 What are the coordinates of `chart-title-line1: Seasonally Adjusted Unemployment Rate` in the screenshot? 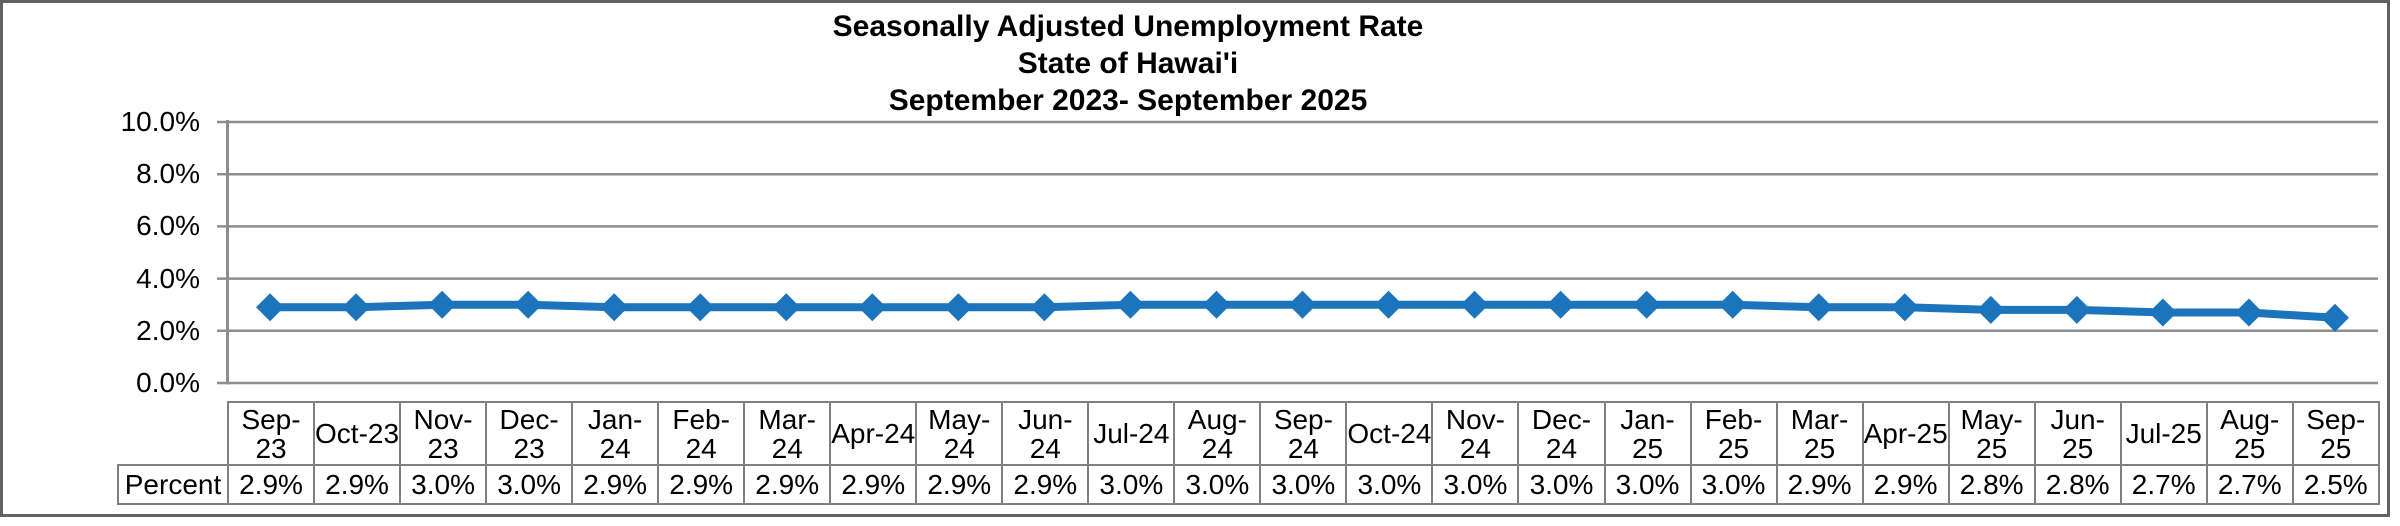 It's located at (1128, 26).